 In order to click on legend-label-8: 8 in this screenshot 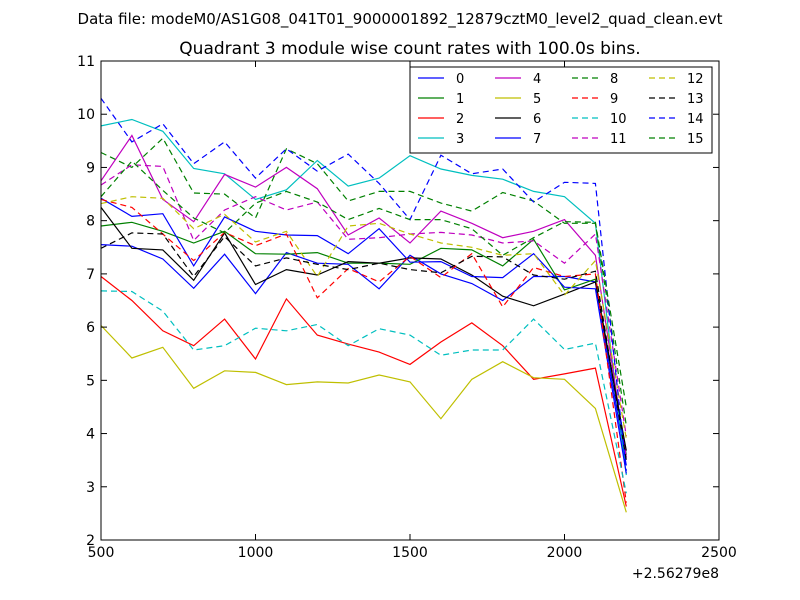, I will do `click(614, 79)`.